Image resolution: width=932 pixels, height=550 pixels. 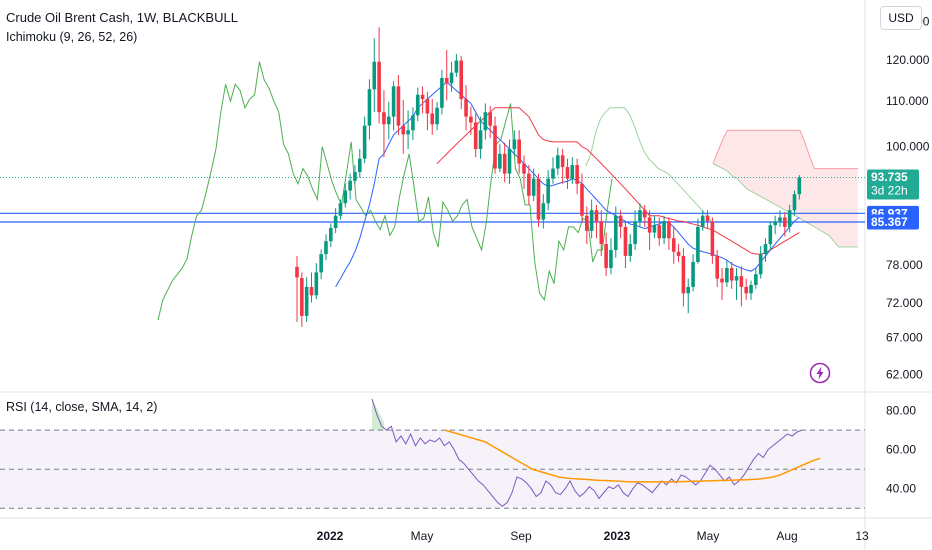 What do you see at coordinates (889, 177) in the screenshot?
I see `price-label: 93.735` at bounding box center [889, 177].